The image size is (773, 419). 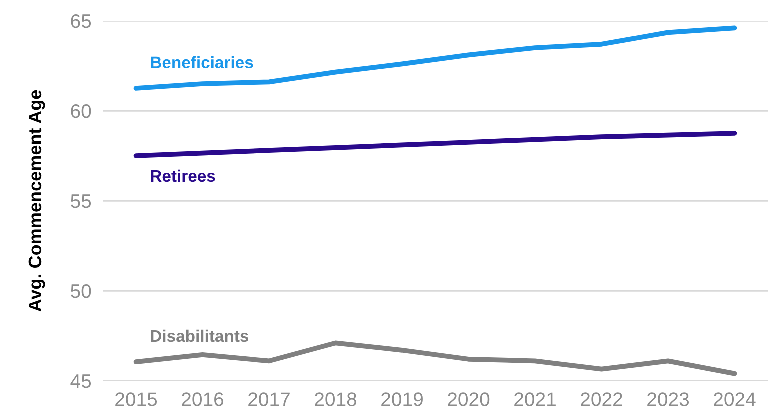 I want to click on series-label: Retirees, so click(x=183, y=176).